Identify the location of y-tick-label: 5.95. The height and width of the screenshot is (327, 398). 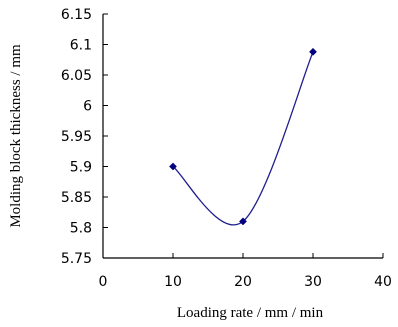
(76, 137).